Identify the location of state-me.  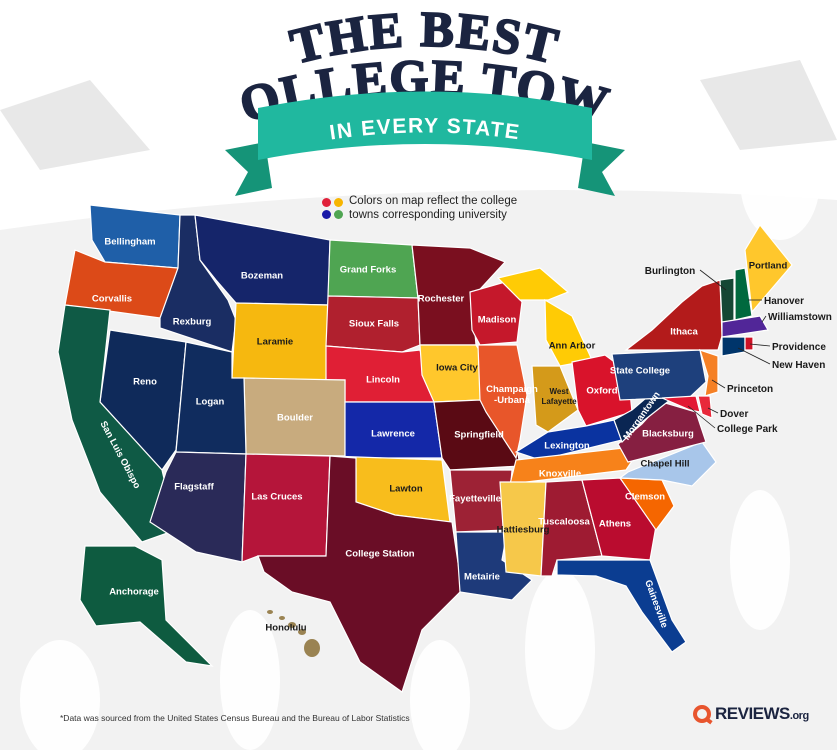
(768, 268).